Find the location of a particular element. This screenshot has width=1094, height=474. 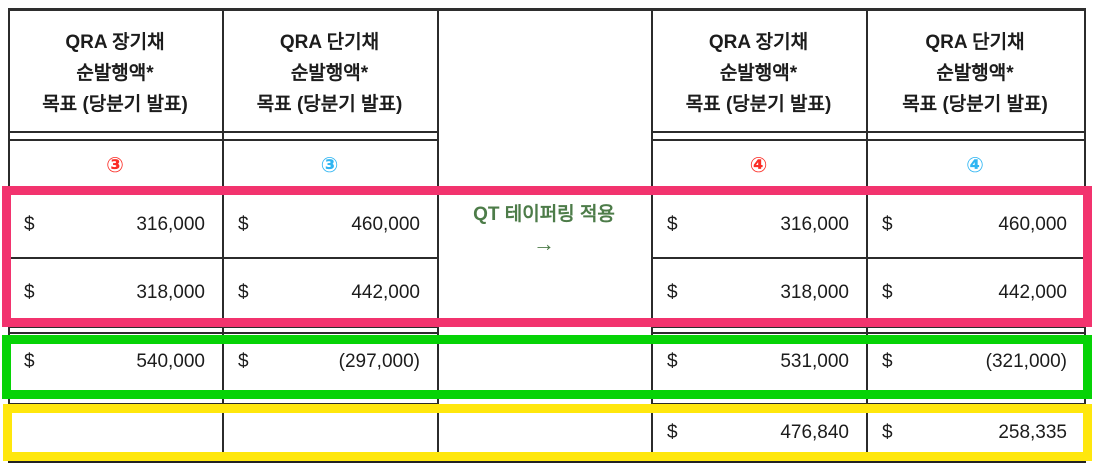

cell-r4-right-long: $ 476,840 is located at coordinates (758, 433).